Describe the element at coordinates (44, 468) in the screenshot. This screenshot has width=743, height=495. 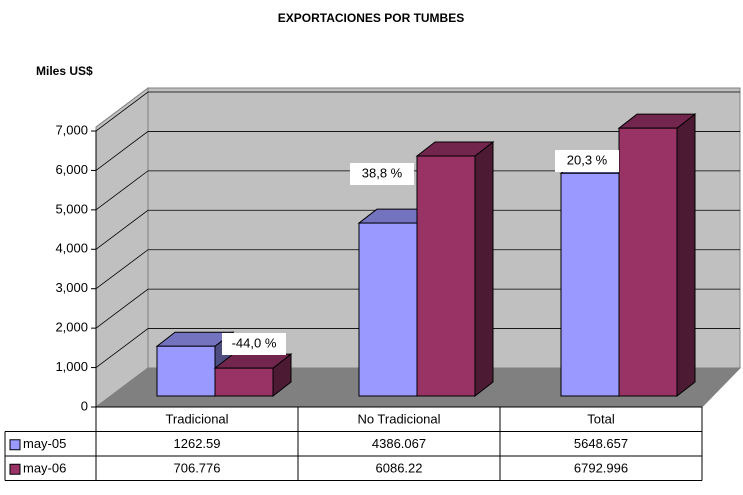
I see `legend-label: may-06` at that location.